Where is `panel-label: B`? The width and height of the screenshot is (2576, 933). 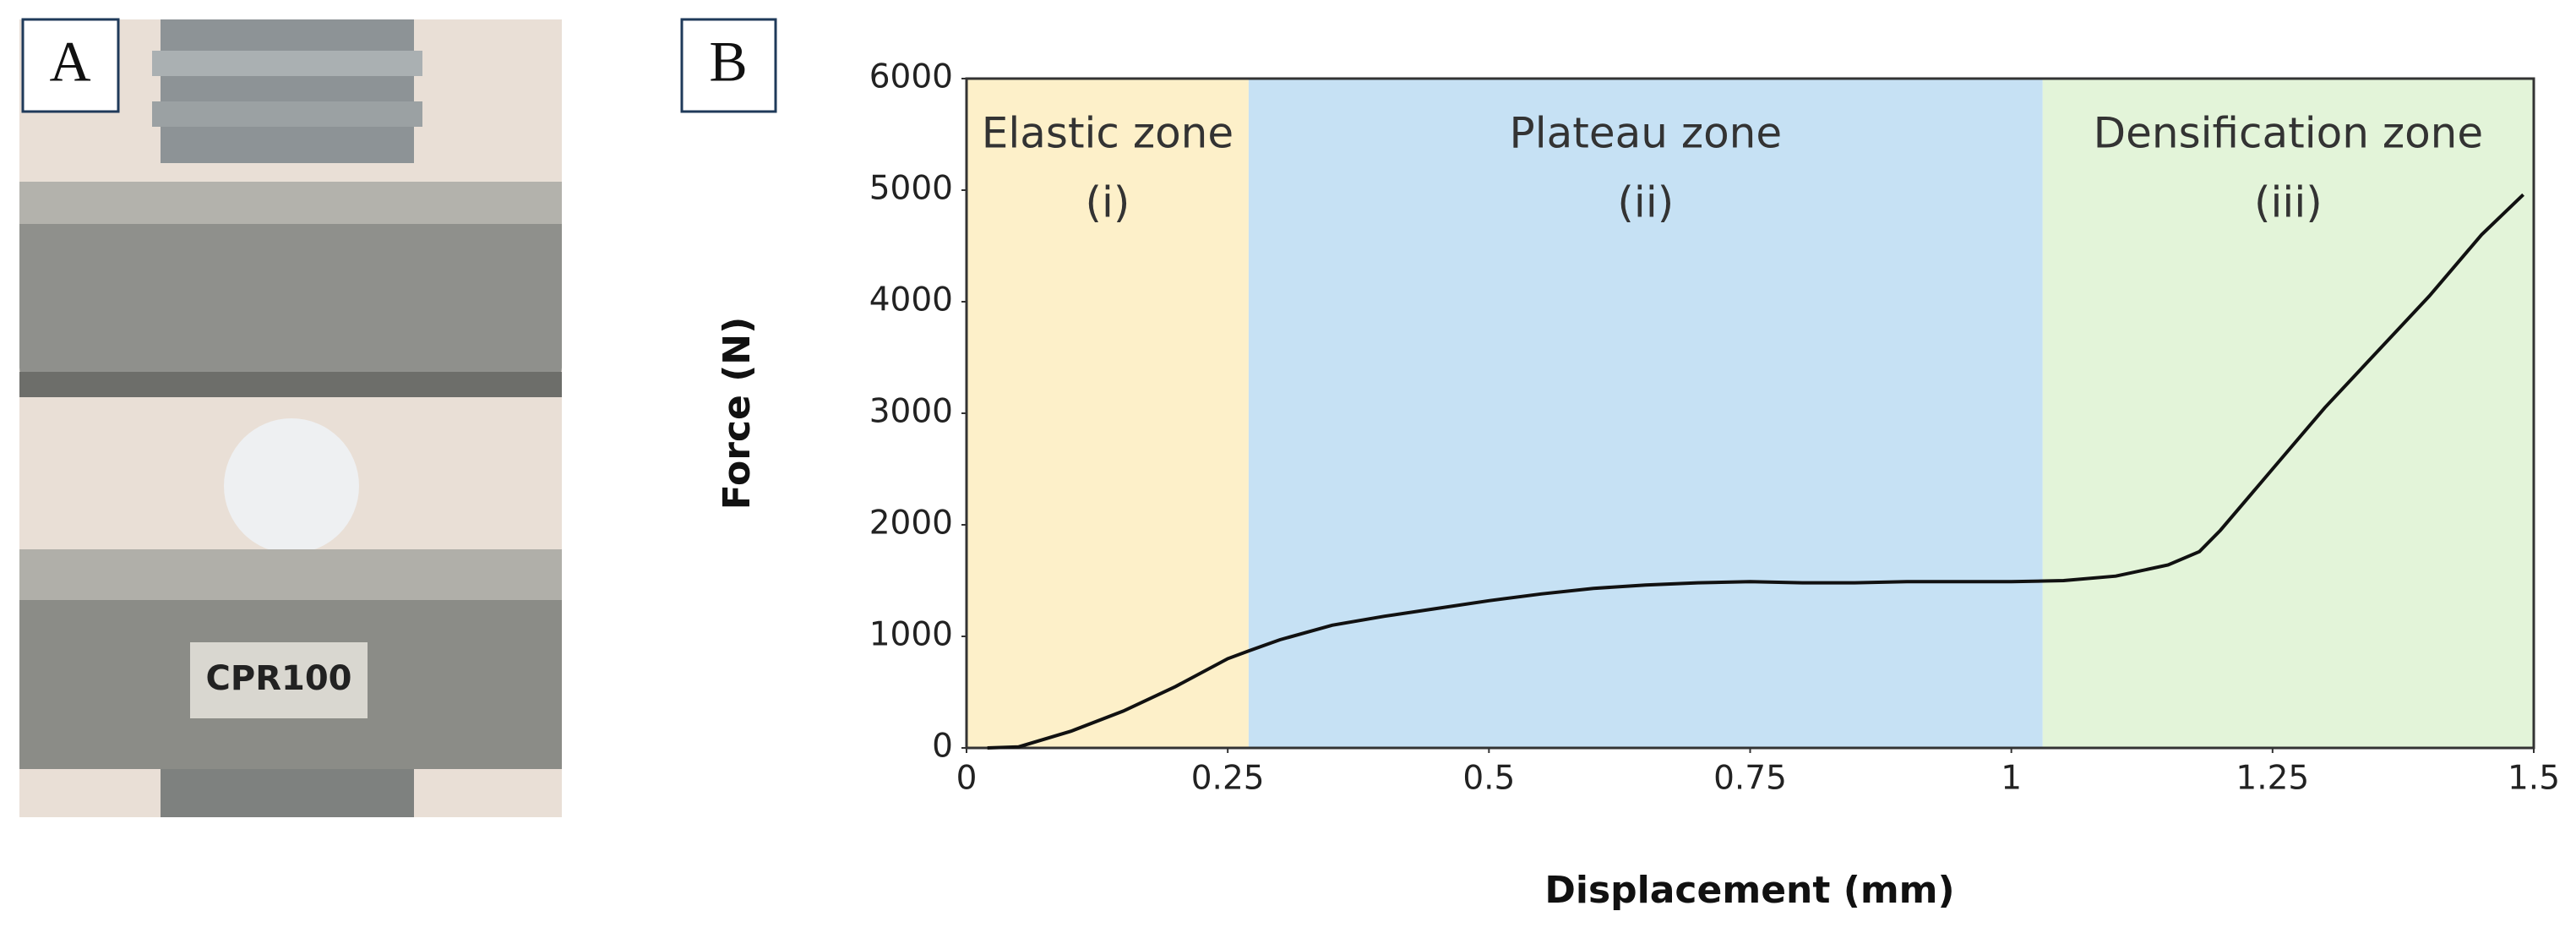 panel-label: B is located at coordinates (728, 62).